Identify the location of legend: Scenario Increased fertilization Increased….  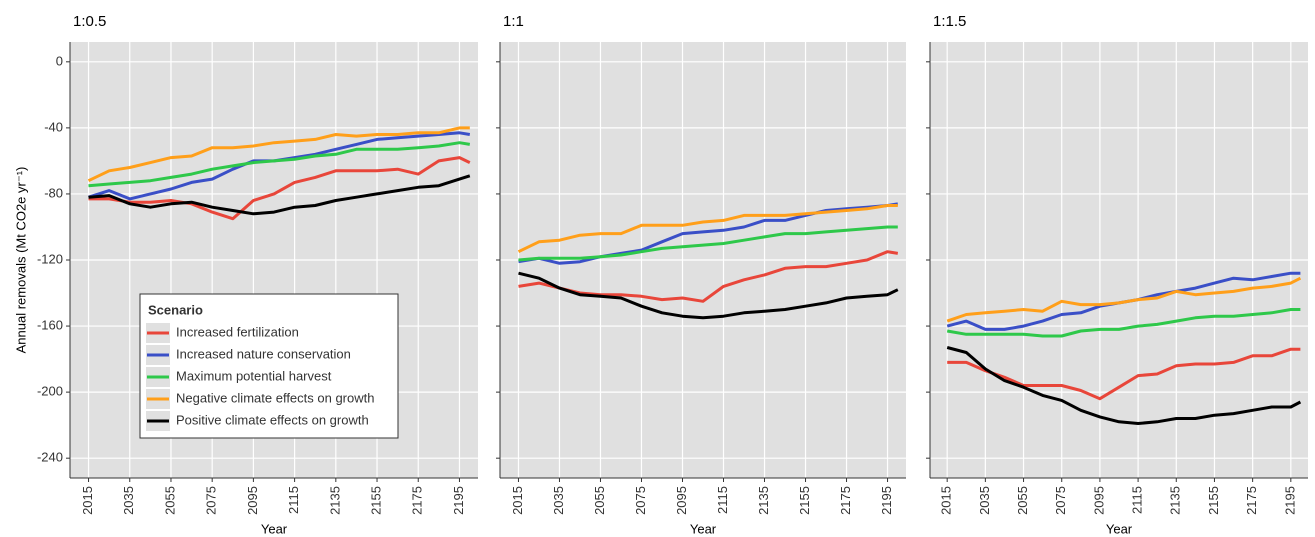
(269, 366).